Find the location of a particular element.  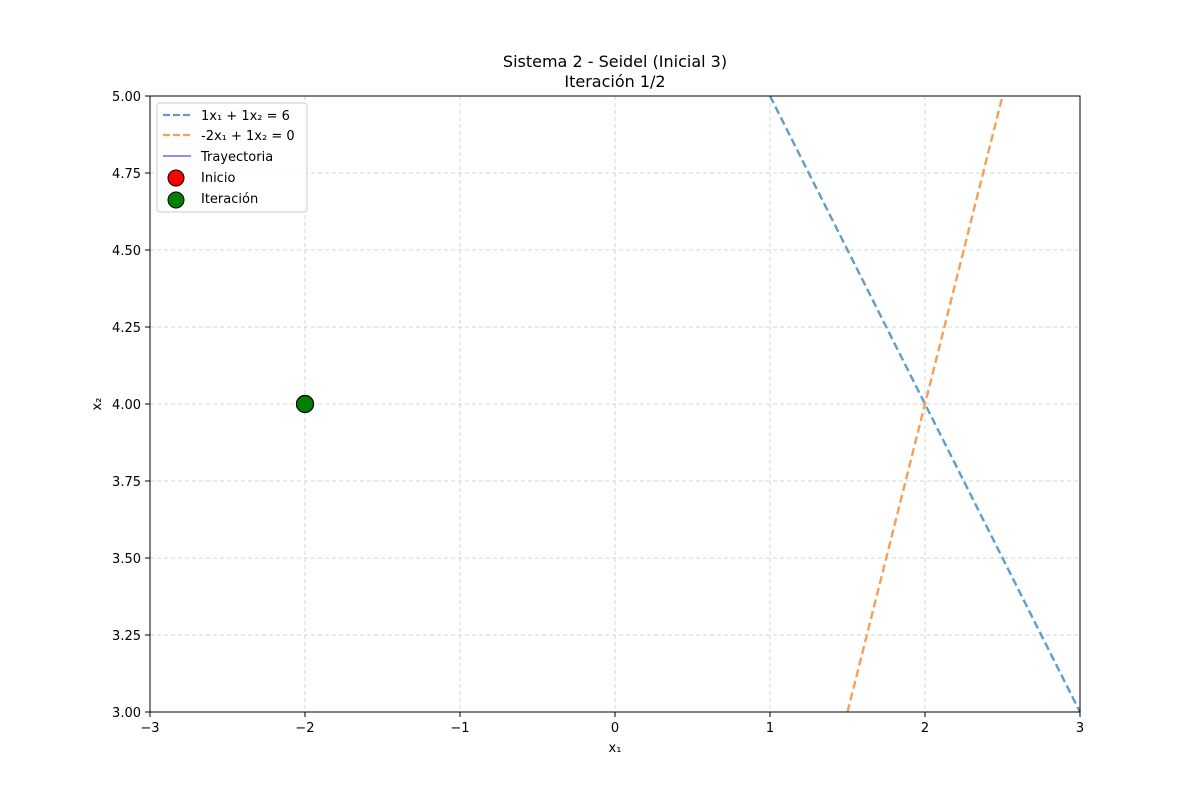

legend-marker-iteration is located at coordinates (176, 200).